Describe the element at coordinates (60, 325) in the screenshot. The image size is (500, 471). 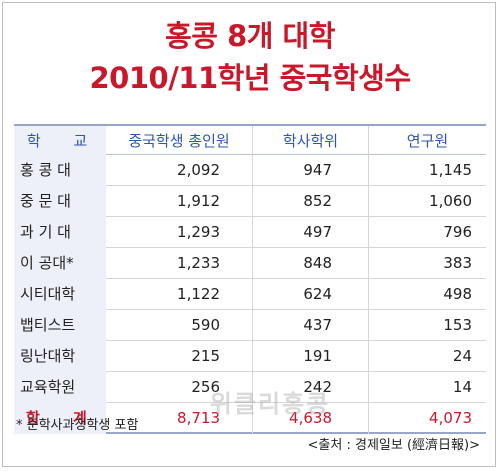
I see `school-name: 뱁티스트` at that location.